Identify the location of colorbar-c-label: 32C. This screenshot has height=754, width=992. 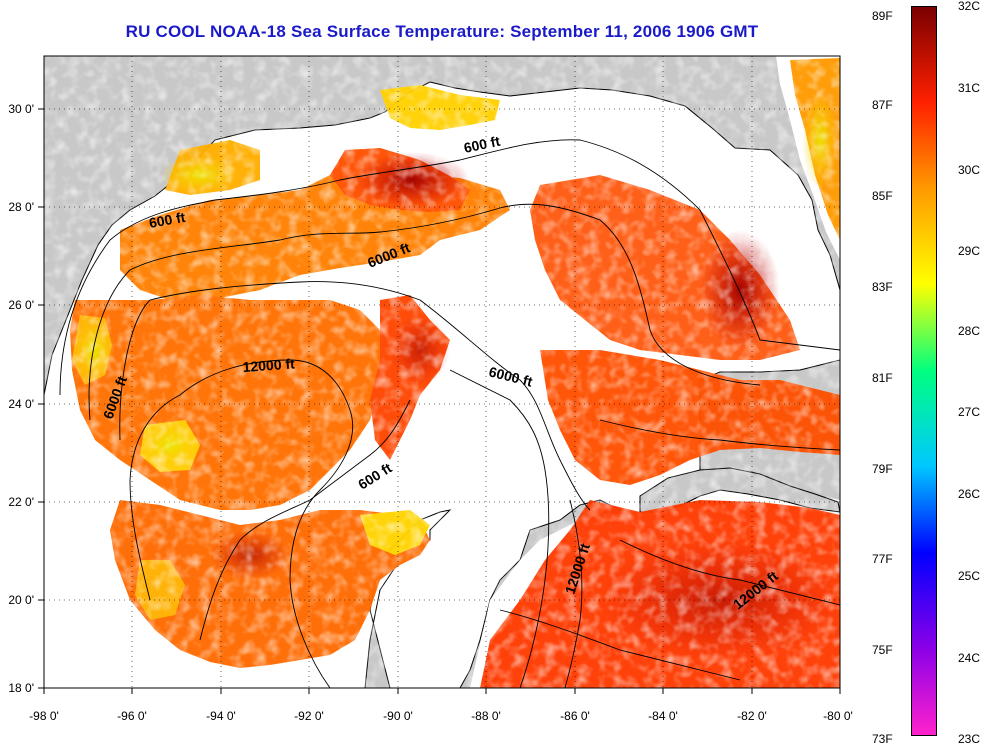
(969, 6).